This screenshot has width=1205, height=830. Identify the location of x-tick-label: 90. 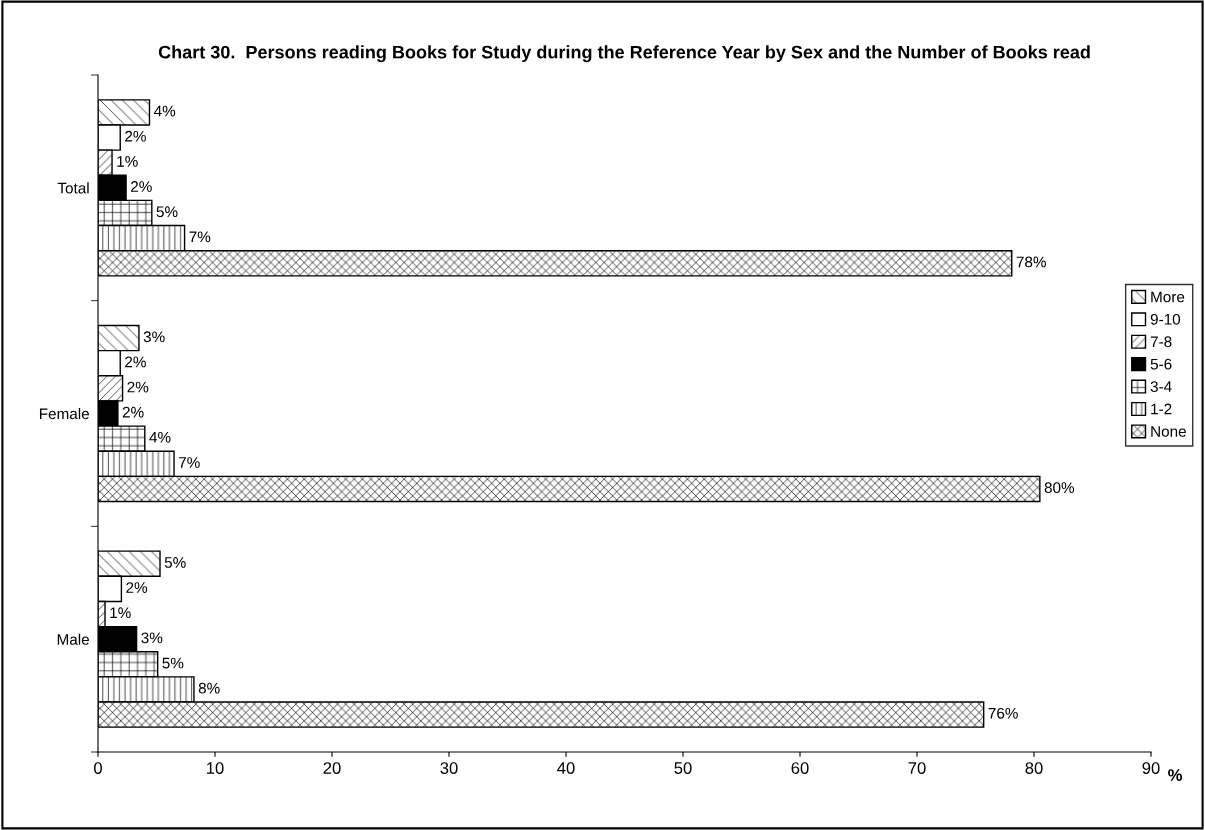
(1151, 768).